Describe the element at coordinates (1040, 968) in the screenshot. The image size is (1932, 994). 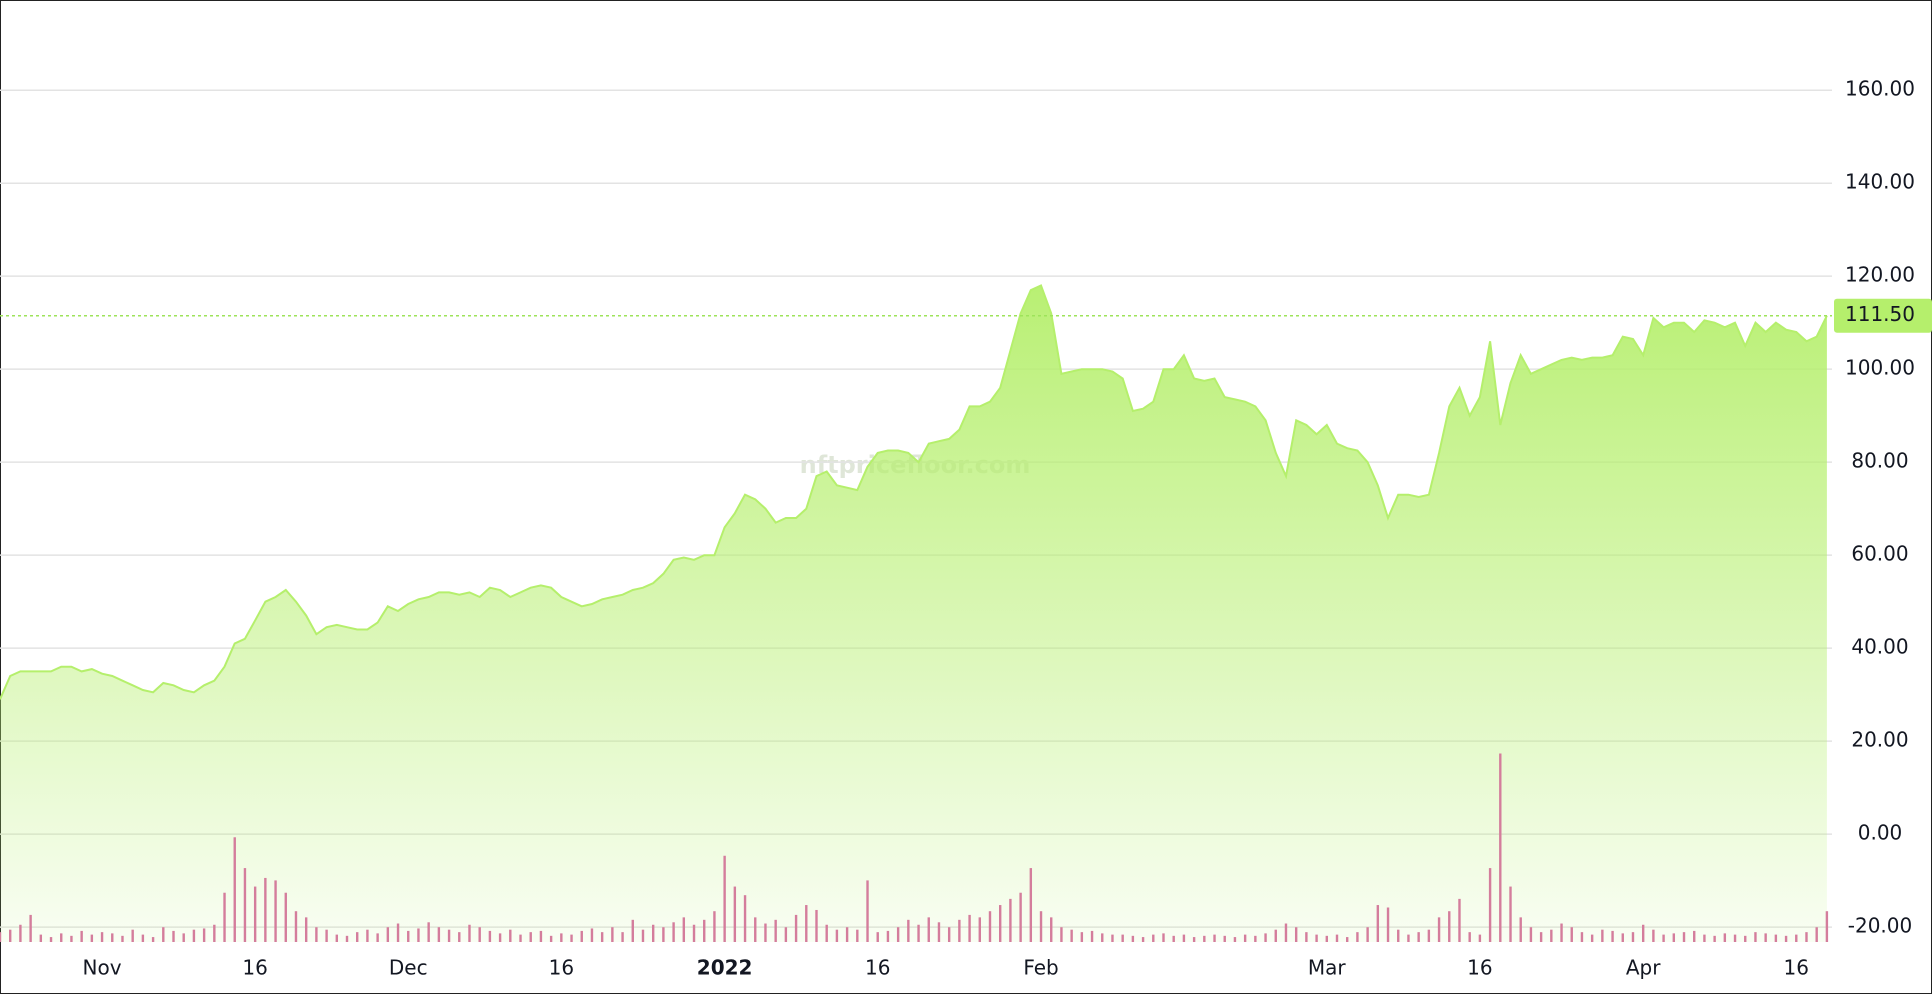
I see `x-tick-label: Feb` at that location.